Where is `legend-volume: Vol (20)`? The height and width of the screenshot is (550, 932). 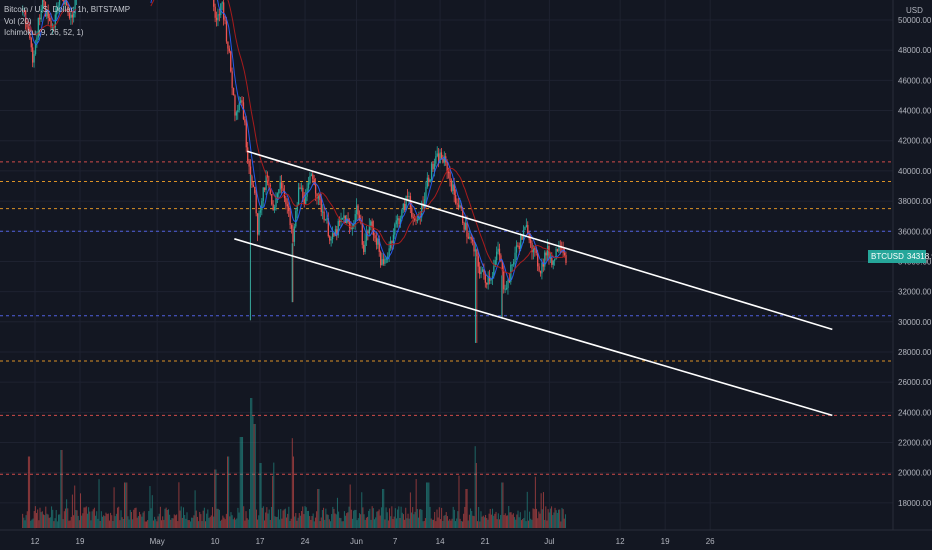 legend-volume: Vol (20) is located at coordinates (18, 21).